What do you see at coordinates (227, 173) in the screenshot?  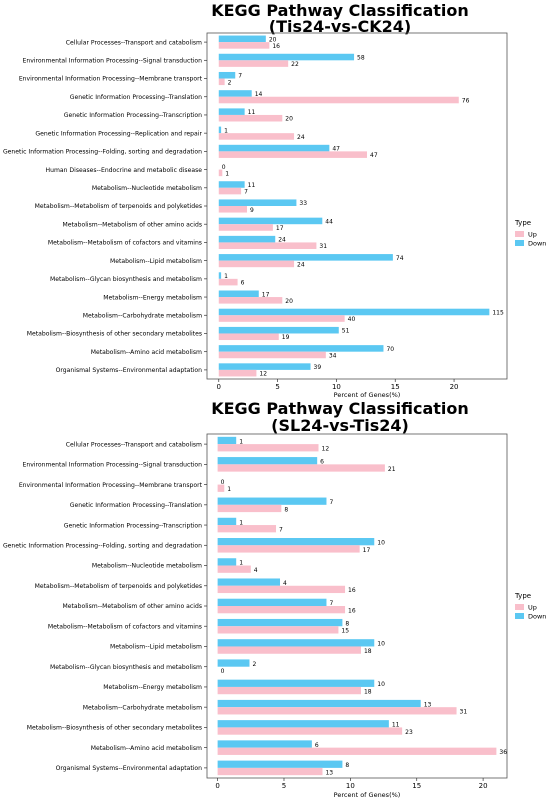 I see `bar-up-label: 1` at bounding box center [227, 173].